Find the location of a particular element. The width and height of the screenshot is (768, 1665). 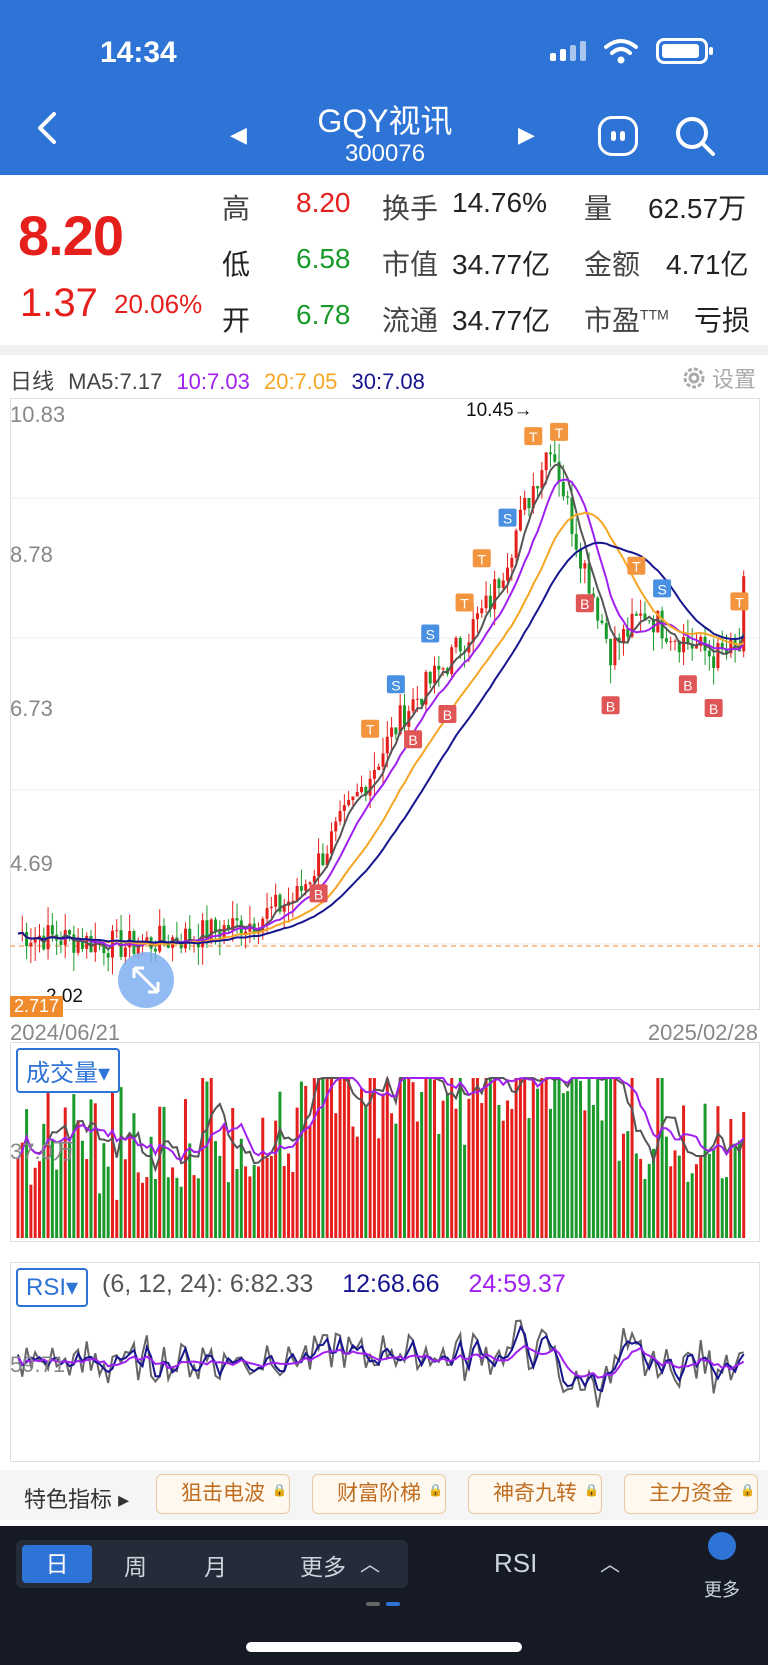

float-cap-value: 34.77亿 is located at coordinates (501, 320).